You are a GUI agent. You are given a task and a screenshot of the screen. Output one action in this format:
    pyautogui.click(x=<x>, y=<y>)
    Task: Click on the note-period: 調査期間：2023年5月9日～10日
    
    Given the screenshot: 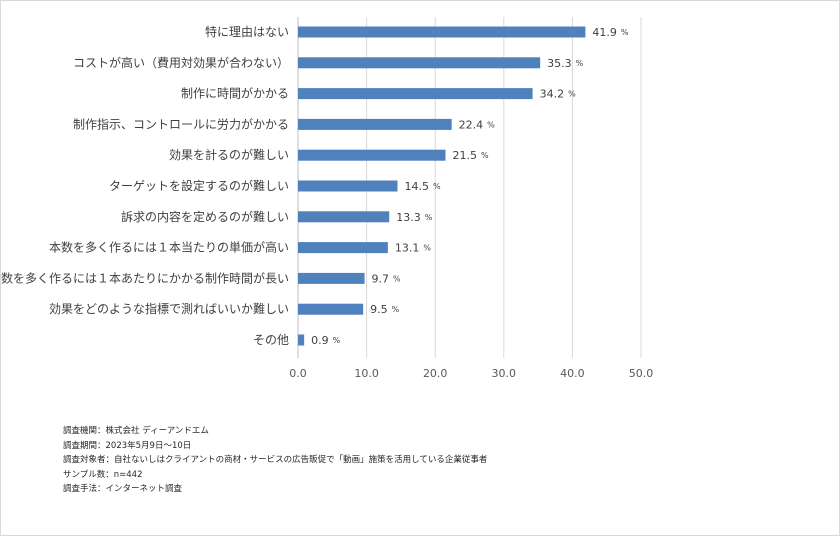 What is the action you would take?
    pyautogui.click(x=127, y=445)
    